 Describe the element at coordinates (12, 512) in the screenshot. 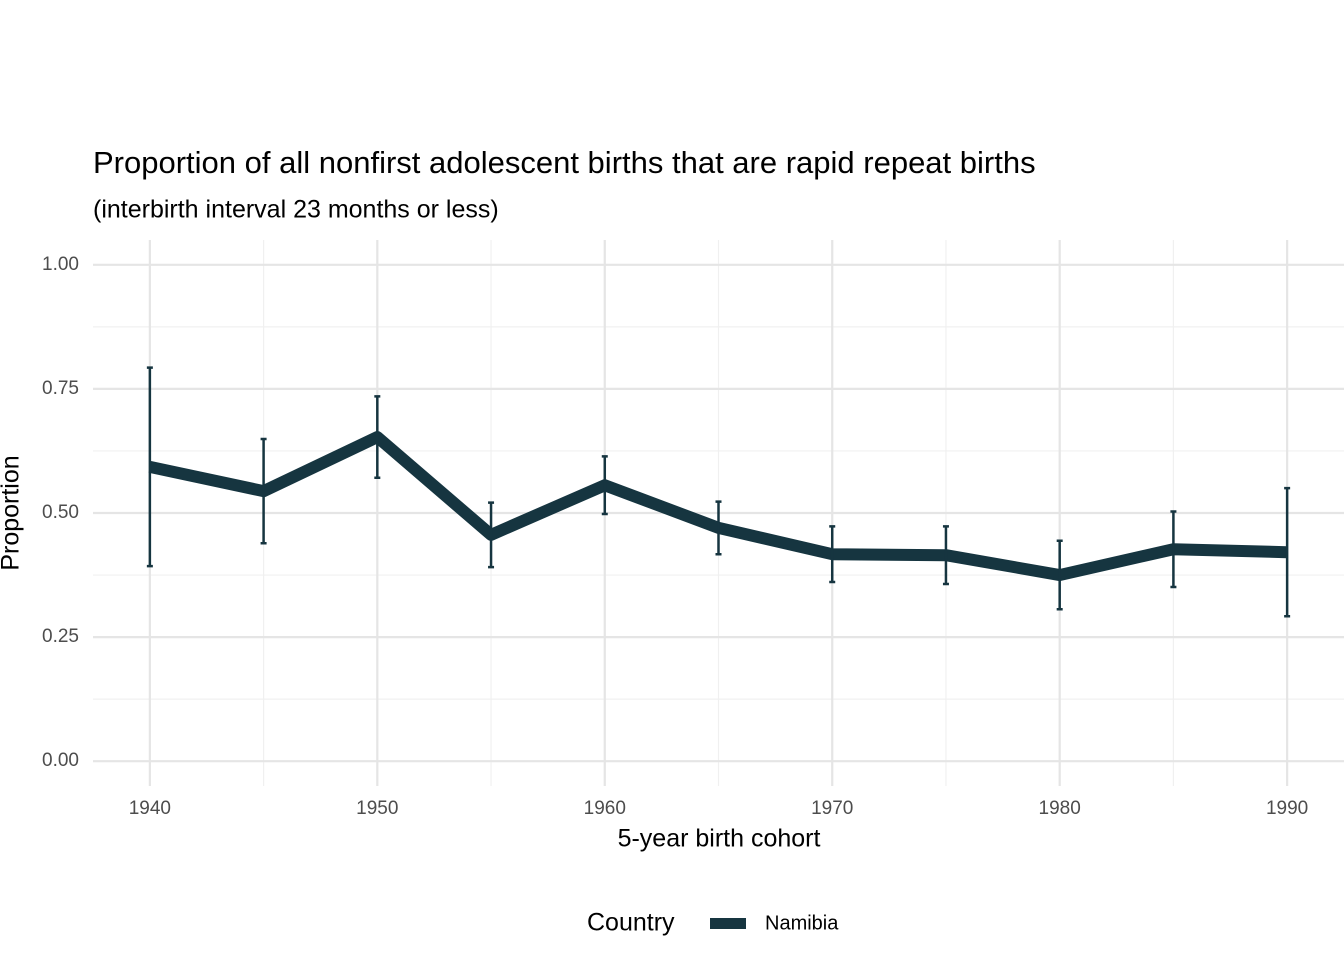

I see `y-axis-title: Proportion` at that location.